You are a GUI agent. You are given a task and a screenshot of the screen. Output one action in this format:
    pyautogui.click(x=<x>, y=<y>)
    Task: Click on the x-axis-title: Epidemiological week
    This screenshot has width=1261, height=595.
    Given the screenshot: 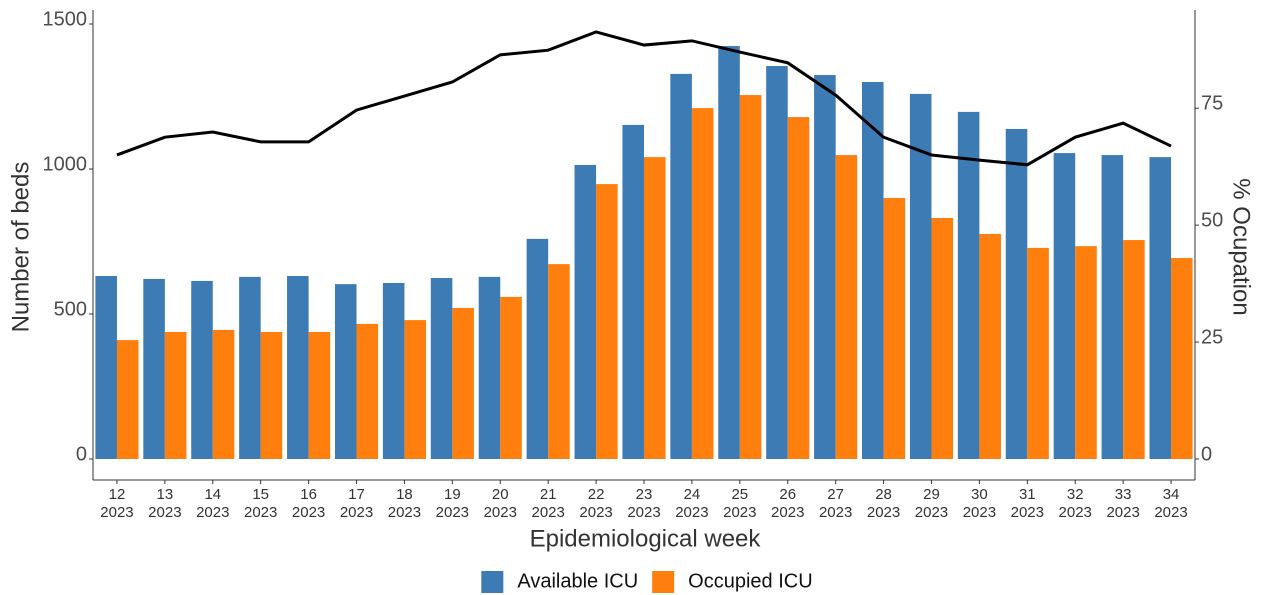 What is the action you would take?
    pyautogui.click(x=646, y=538)
    